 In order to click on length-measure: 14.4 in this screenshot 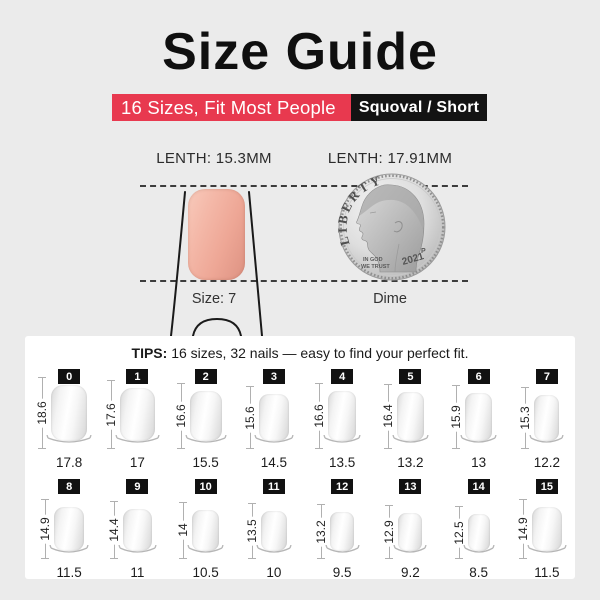, I will do `click(114, 529)`.